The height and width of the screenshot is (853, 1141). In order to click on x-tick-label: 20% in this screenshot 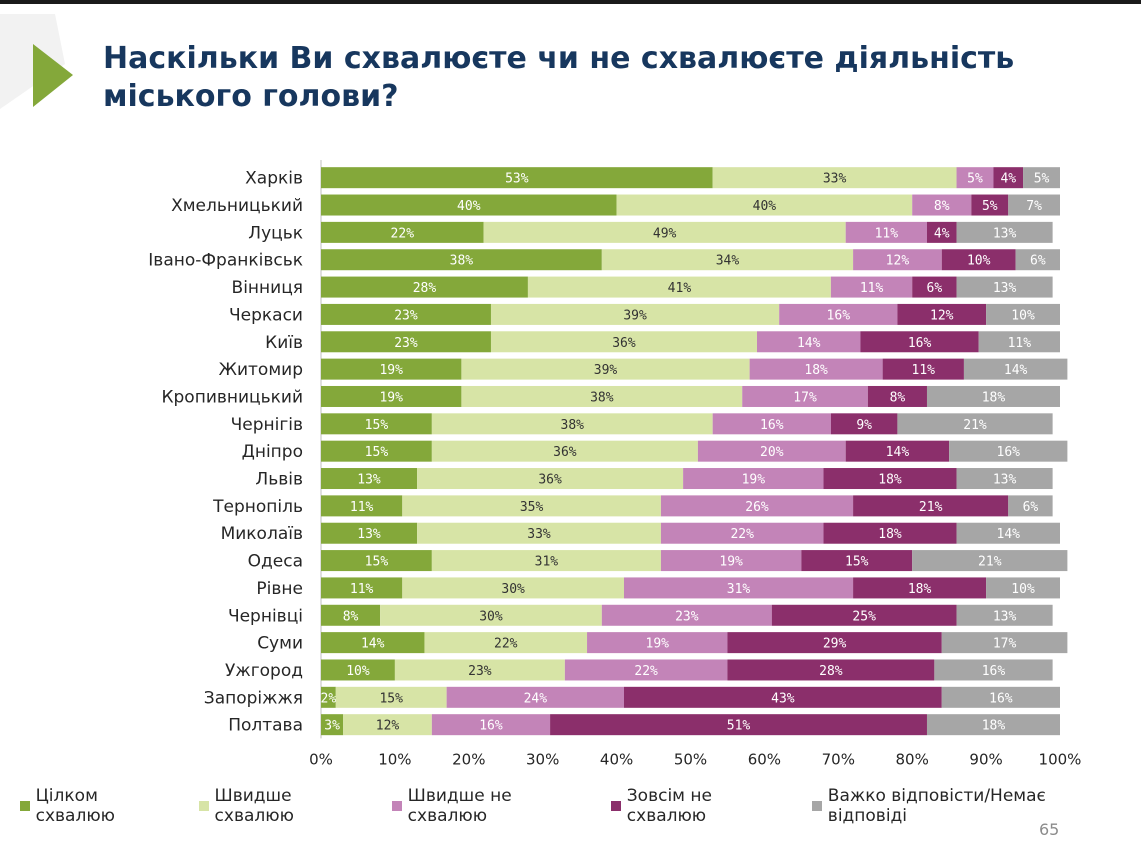, I will do `click(468, 759)`.